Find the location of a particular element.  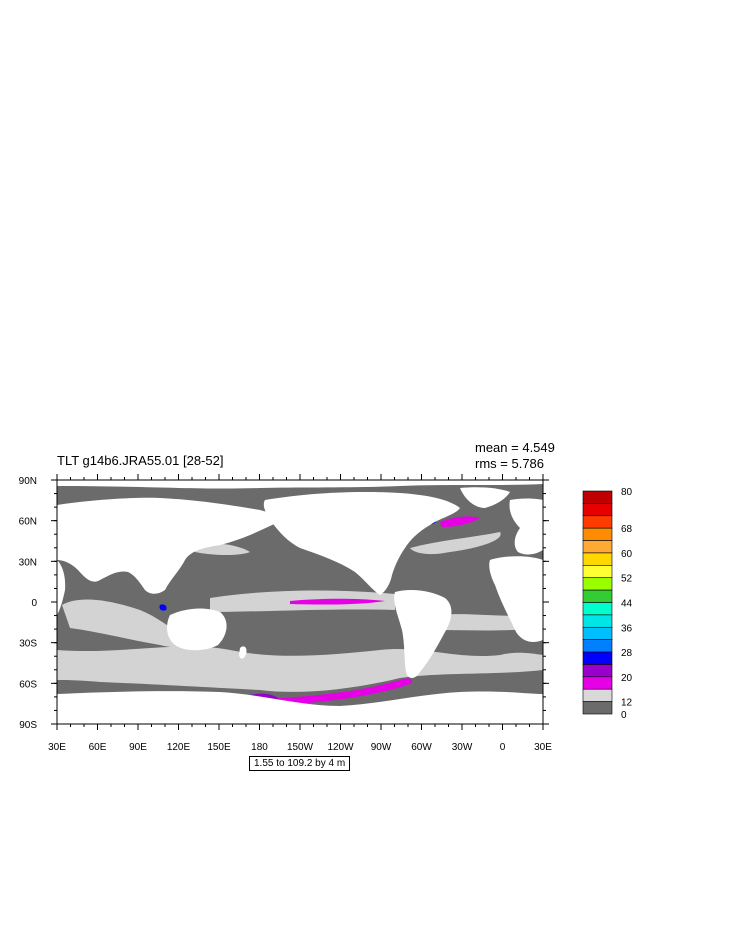

africa-land is located at coordinates (61, 587).